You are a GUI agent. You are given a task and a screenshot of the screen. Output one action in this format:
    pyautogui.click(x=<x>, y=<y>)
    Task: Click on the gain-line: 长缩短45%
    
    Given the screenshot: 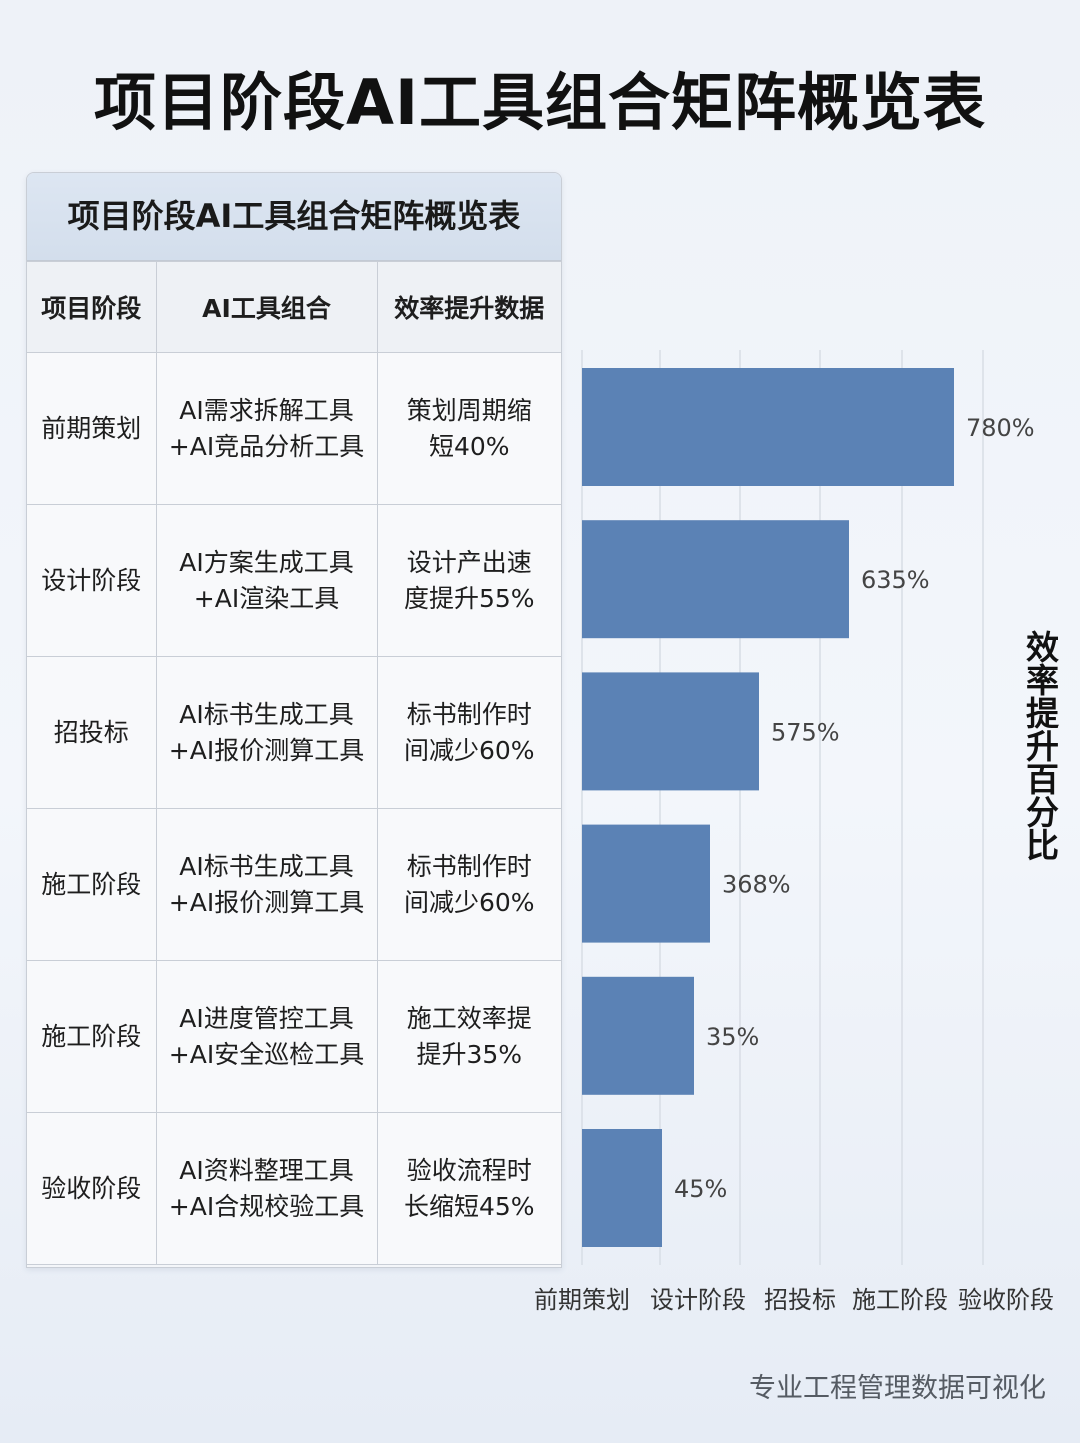 What is the action you would take?
    pyautogui.click(x=469, y=1206)
    